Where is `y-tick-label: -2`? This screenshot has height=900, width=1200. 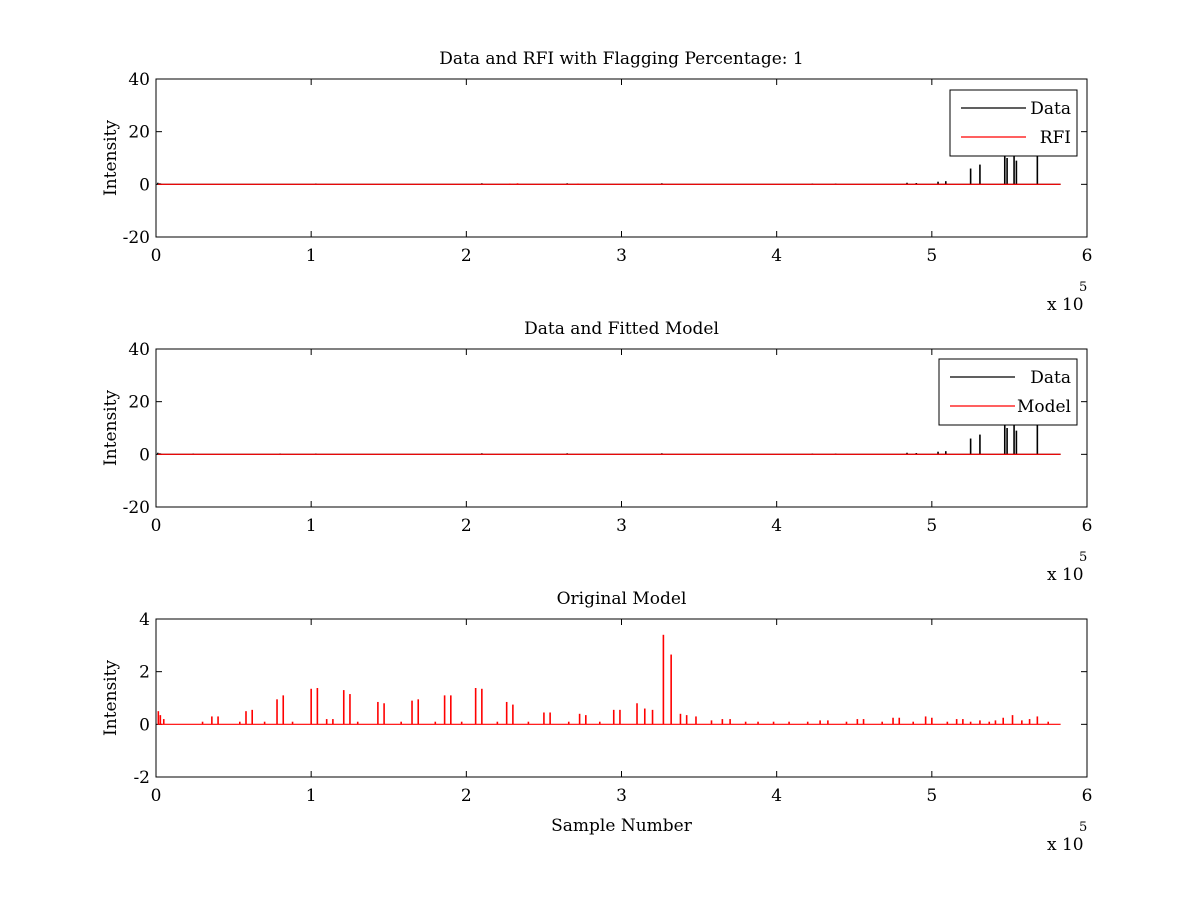 y-tick-label: -2 is located at coordinates (141, 778).